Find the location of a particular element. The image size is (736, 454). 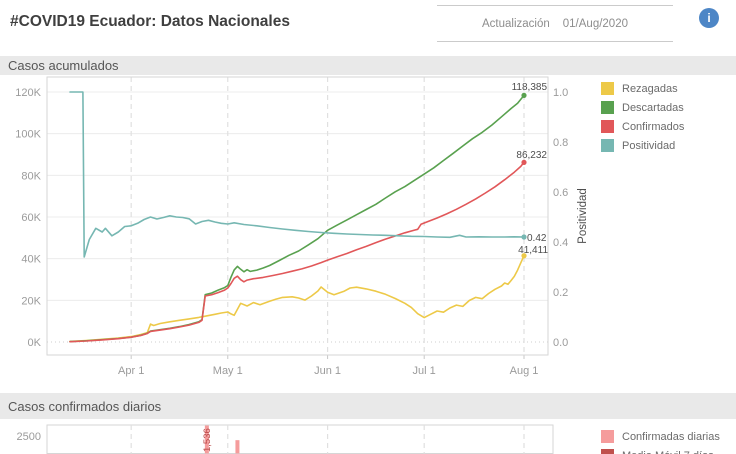

page-title: #COVID19 Ecuador: Datos Nacionales is located at coordinates (150, 21).